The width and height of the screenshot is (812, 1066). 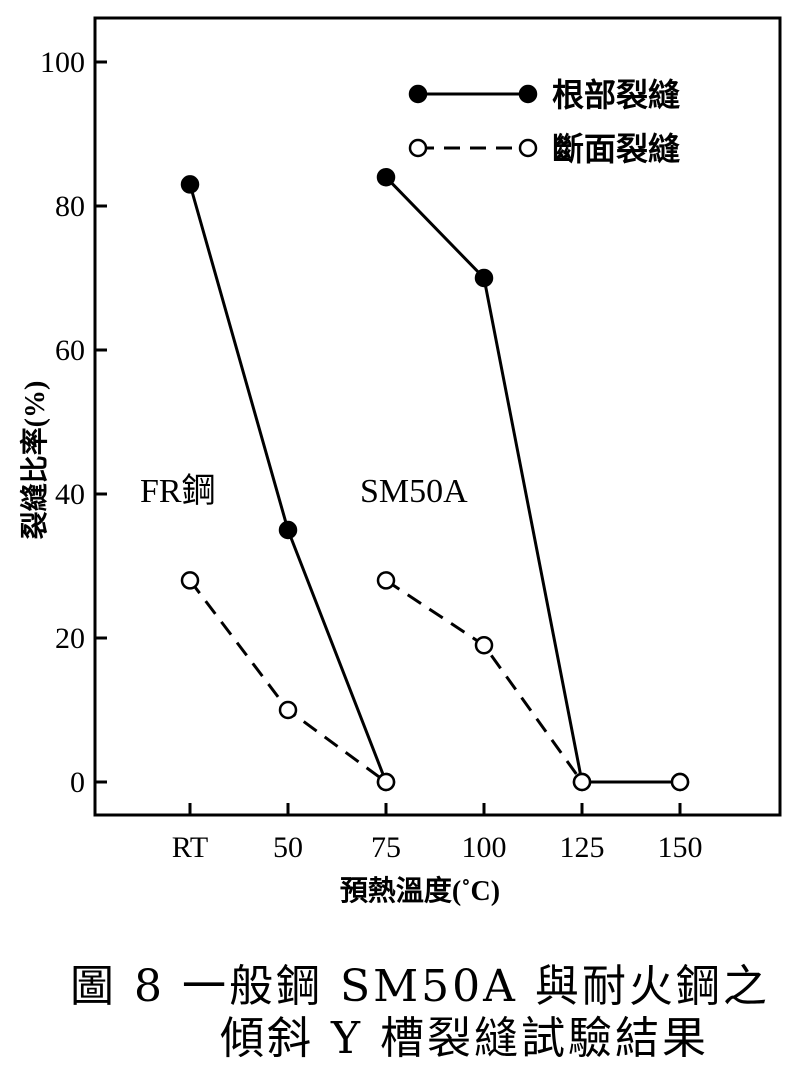 I want to click on x-axis-title: 預熱溫度(˚C), so click(x=420, y=891).